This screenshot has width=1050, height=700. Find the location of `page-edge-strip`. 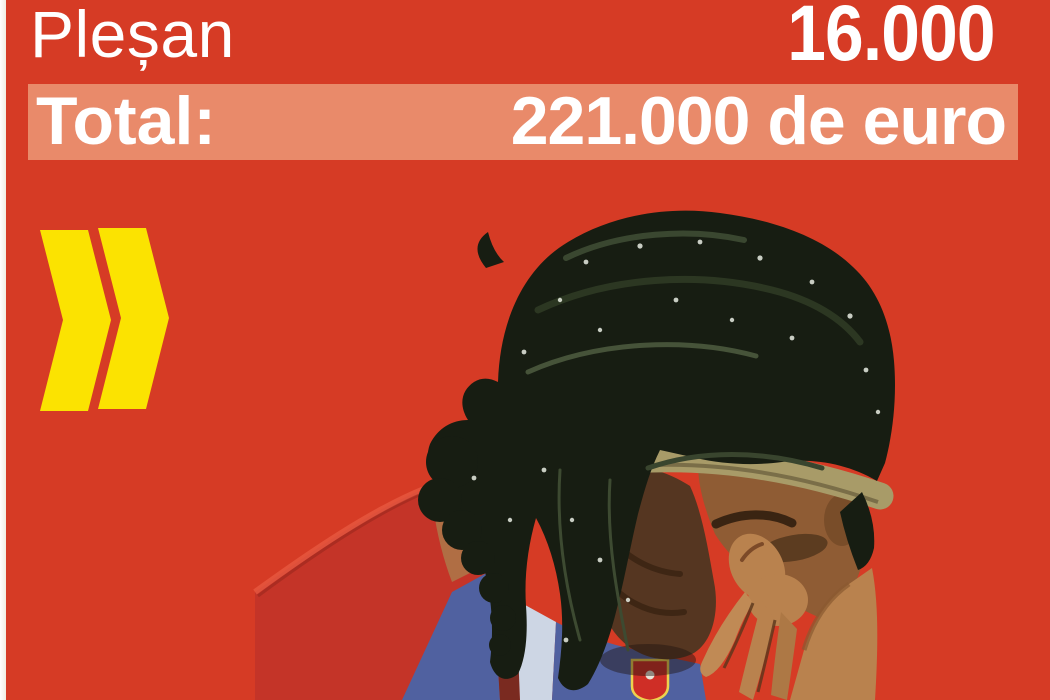

page-edge-strip is located at coordinates (3, 350).